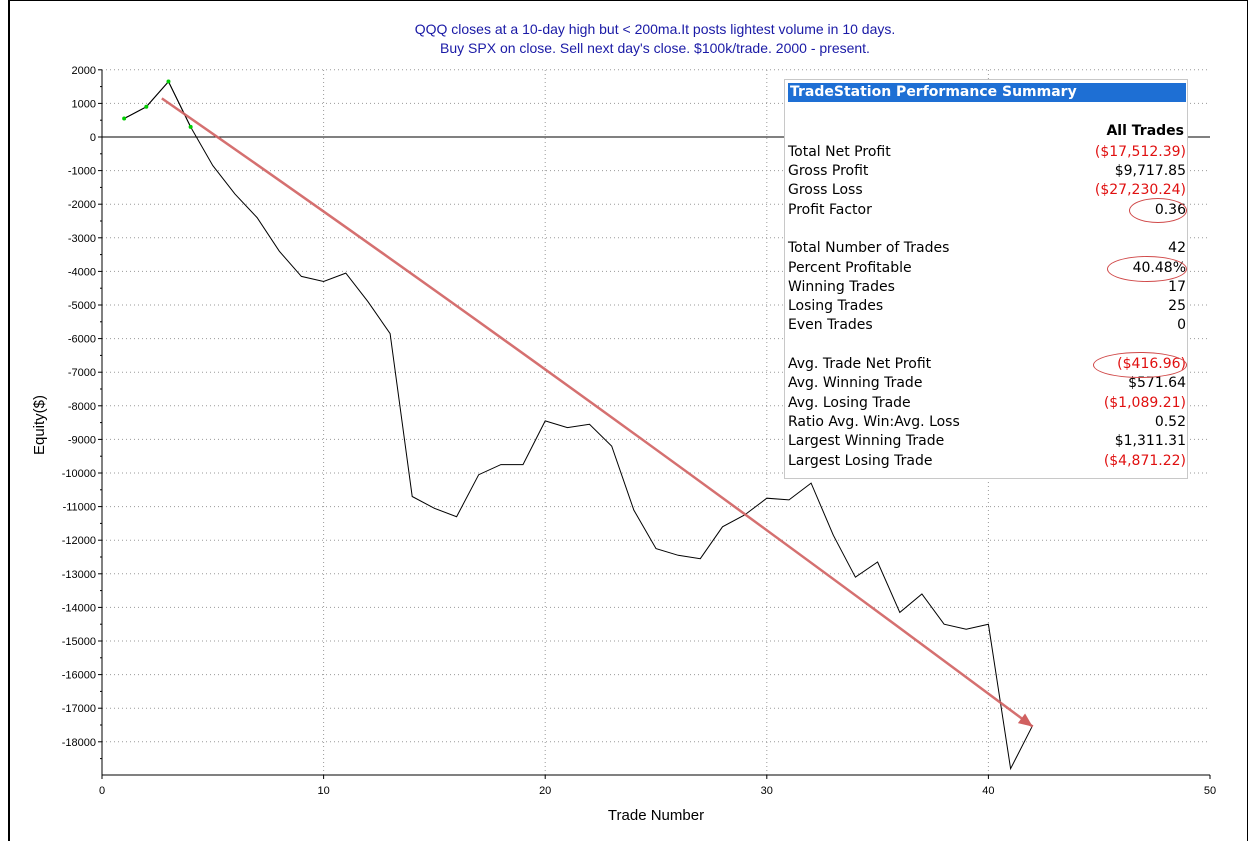 Image resolution: width=1250 pixels, height=841 pixels. I want to click on summary-label: Avg. Winning Trade, so click(855, 383).